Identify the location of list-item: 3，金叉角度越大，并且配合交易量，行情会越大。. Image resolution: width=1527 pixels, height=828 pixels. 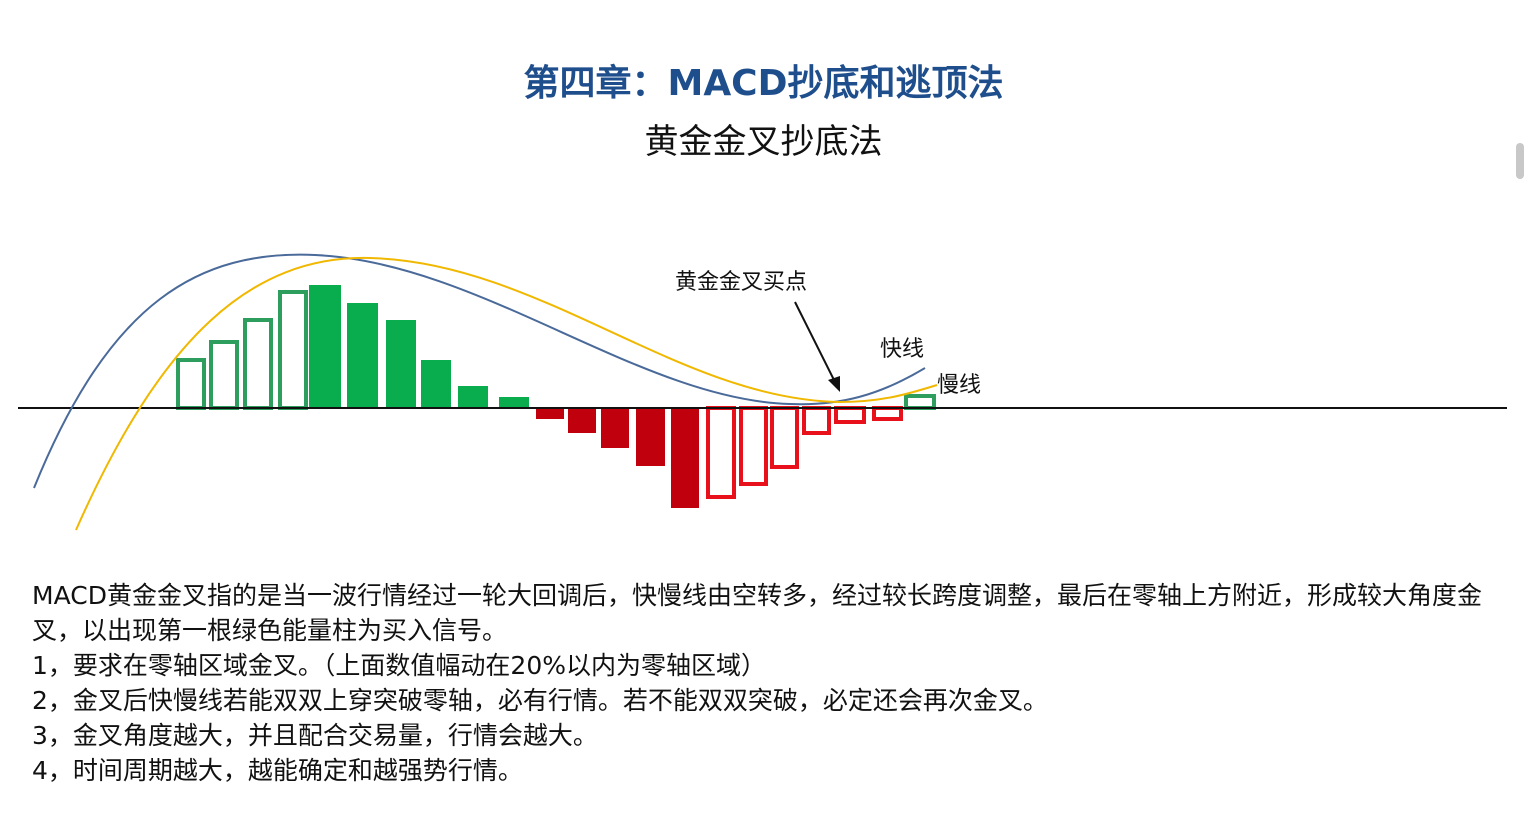
(315, 735).